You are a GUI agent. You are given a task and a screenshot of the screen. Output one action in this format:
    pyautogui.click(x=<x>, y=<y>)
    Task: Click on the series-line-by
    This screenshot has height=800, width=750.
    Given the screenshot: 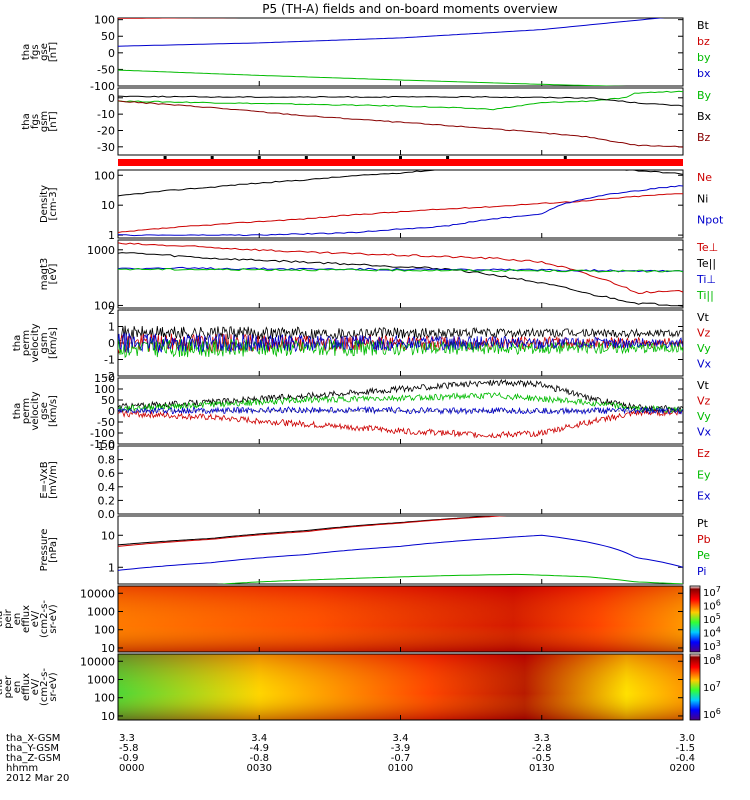 What is the action you would take?
    pyautogui.click(x=372, y=77)
    